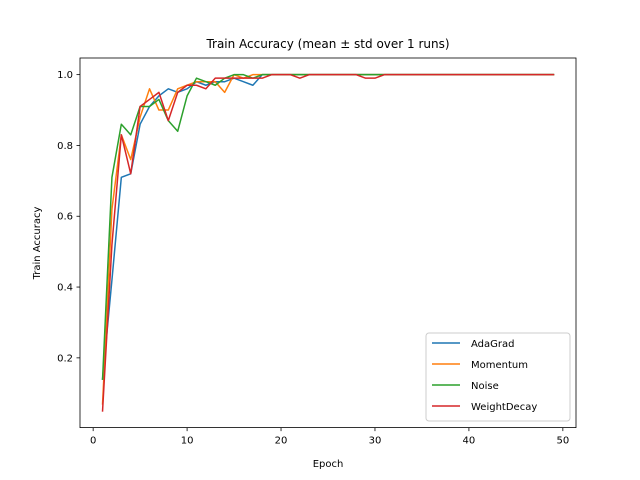  I want to click on y-tick-label: 0.6, so click(65, 217).